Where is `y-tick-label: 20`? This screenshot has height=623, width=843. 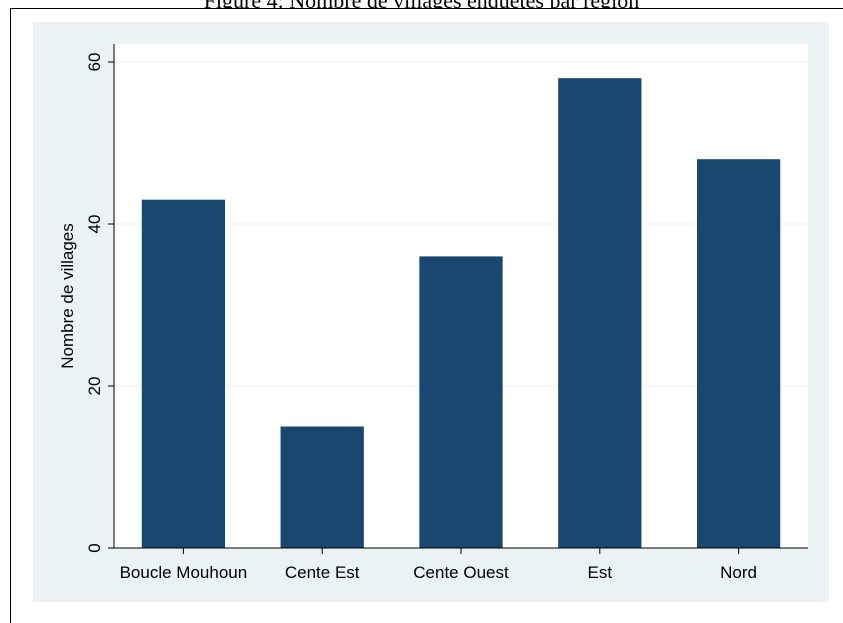
y-tick-label: 20 is located at coordinates (94, 386).